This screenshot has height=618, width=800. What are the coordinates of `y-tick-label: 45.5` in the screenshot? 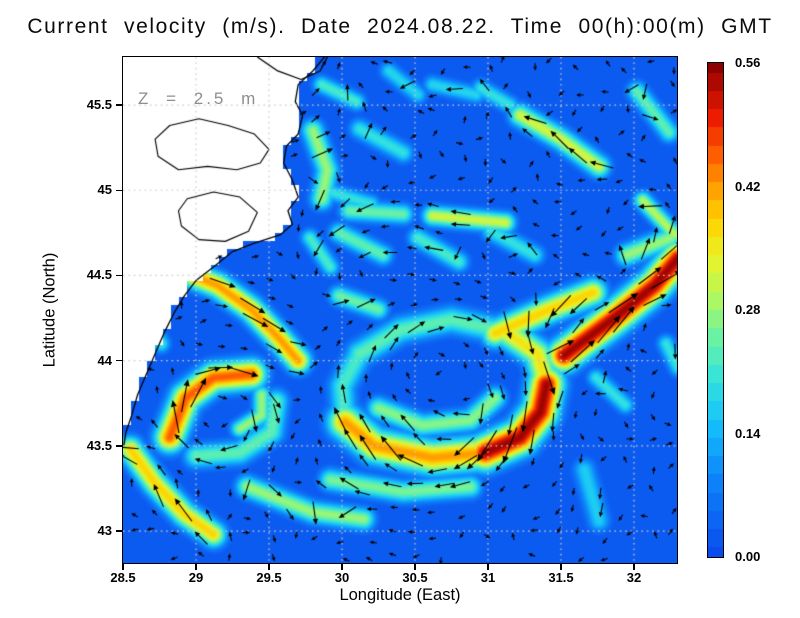 It's located at (99, 105).